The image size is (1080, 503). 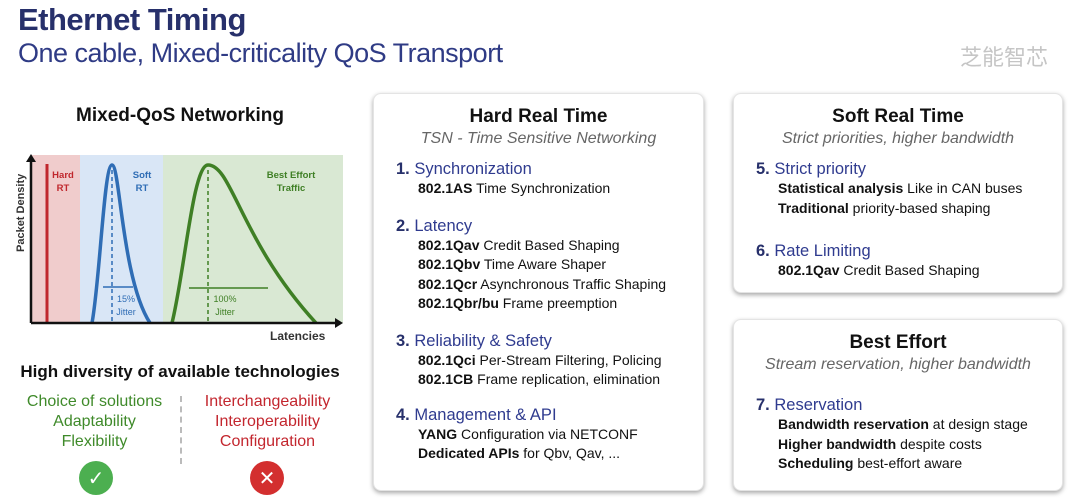 What do you see at coordinates (55, 239) in the screenshot?
I see `hard-rt-zone` at bounding box center [55, 239].